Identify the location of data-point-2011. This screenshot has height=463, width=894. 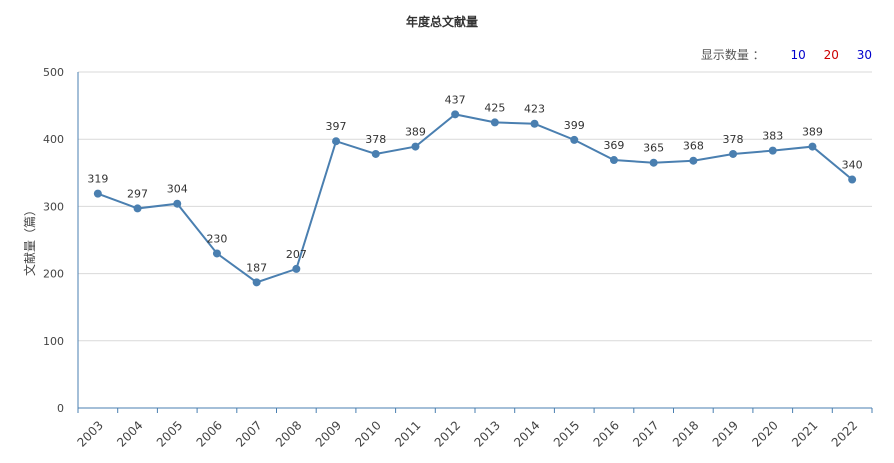
(415, 146).